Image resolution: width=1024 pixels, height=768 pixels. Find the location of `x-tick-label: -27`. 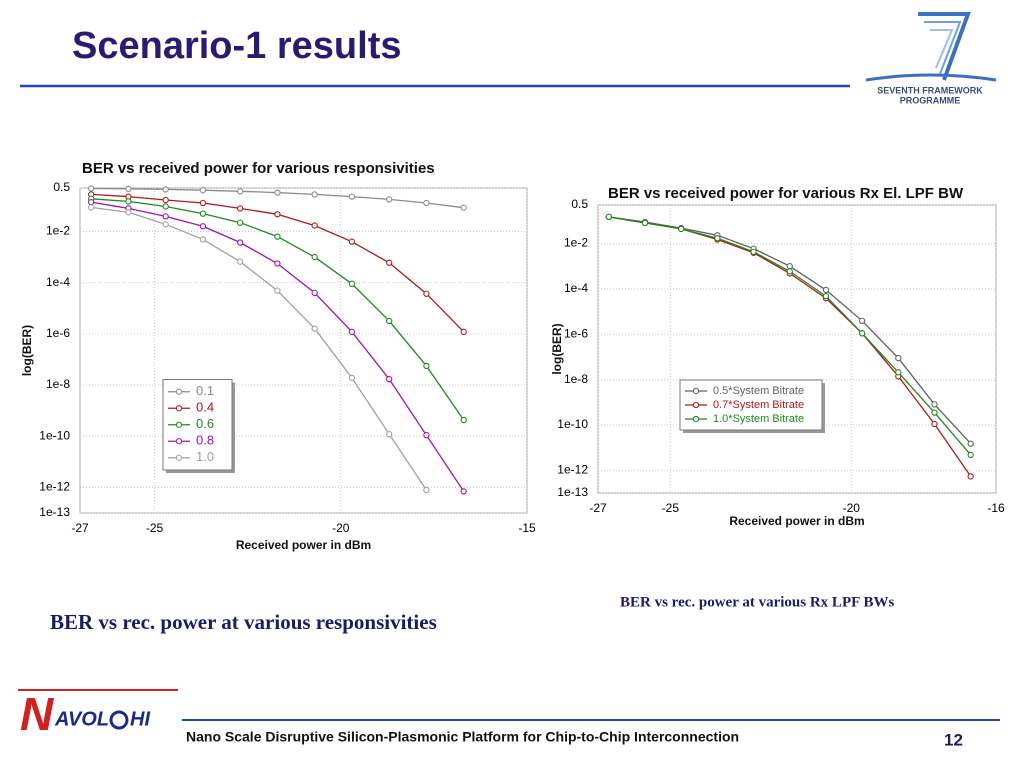

x-tick-label: -27 is located at coordinates (598, 508).